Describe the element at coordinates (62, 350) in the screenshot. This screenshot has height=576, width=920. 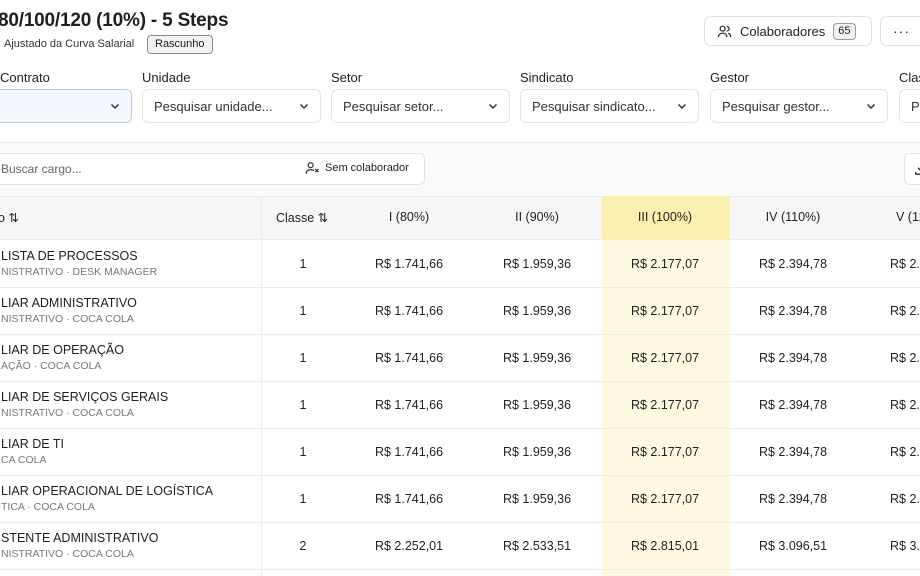
I see `row-cargo: LIAR DE OPERAÇÃO` at that location.